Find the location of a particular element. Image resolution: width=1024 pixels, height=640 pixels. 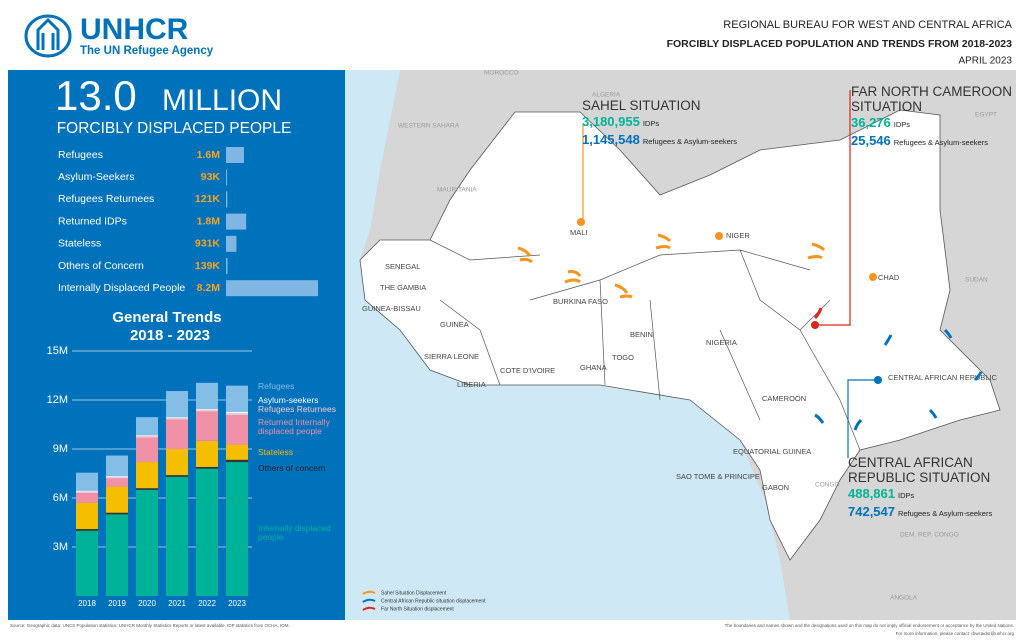

sahel-dot is located at coordinates (581, 222).